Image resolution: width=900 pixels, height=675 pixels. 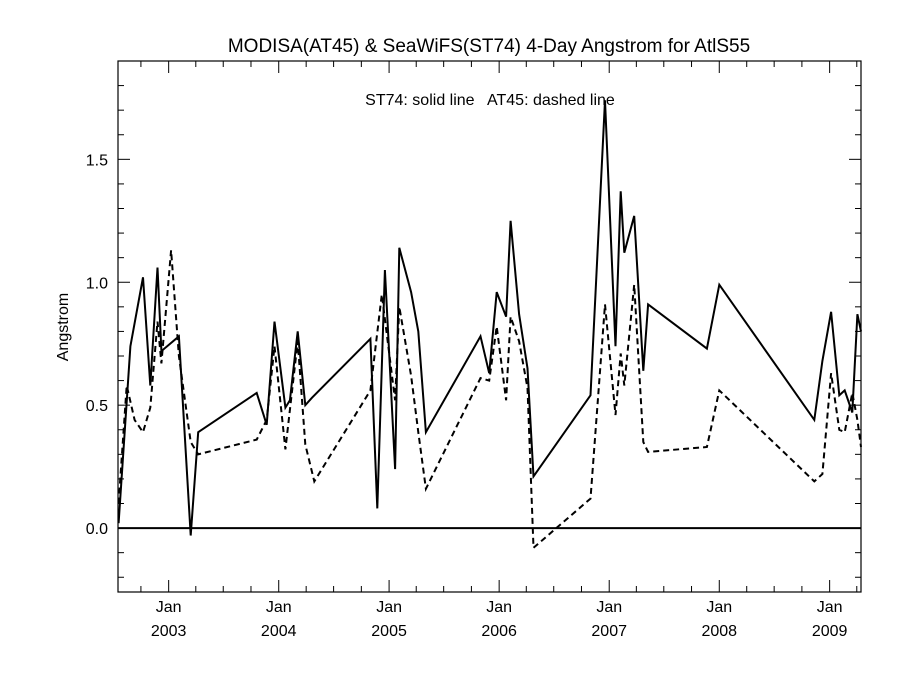 What do you see at coordinates (830, 631) in the screenshot?
I see `x-tick-label-year: 2009` at bounding box center [830, 631].